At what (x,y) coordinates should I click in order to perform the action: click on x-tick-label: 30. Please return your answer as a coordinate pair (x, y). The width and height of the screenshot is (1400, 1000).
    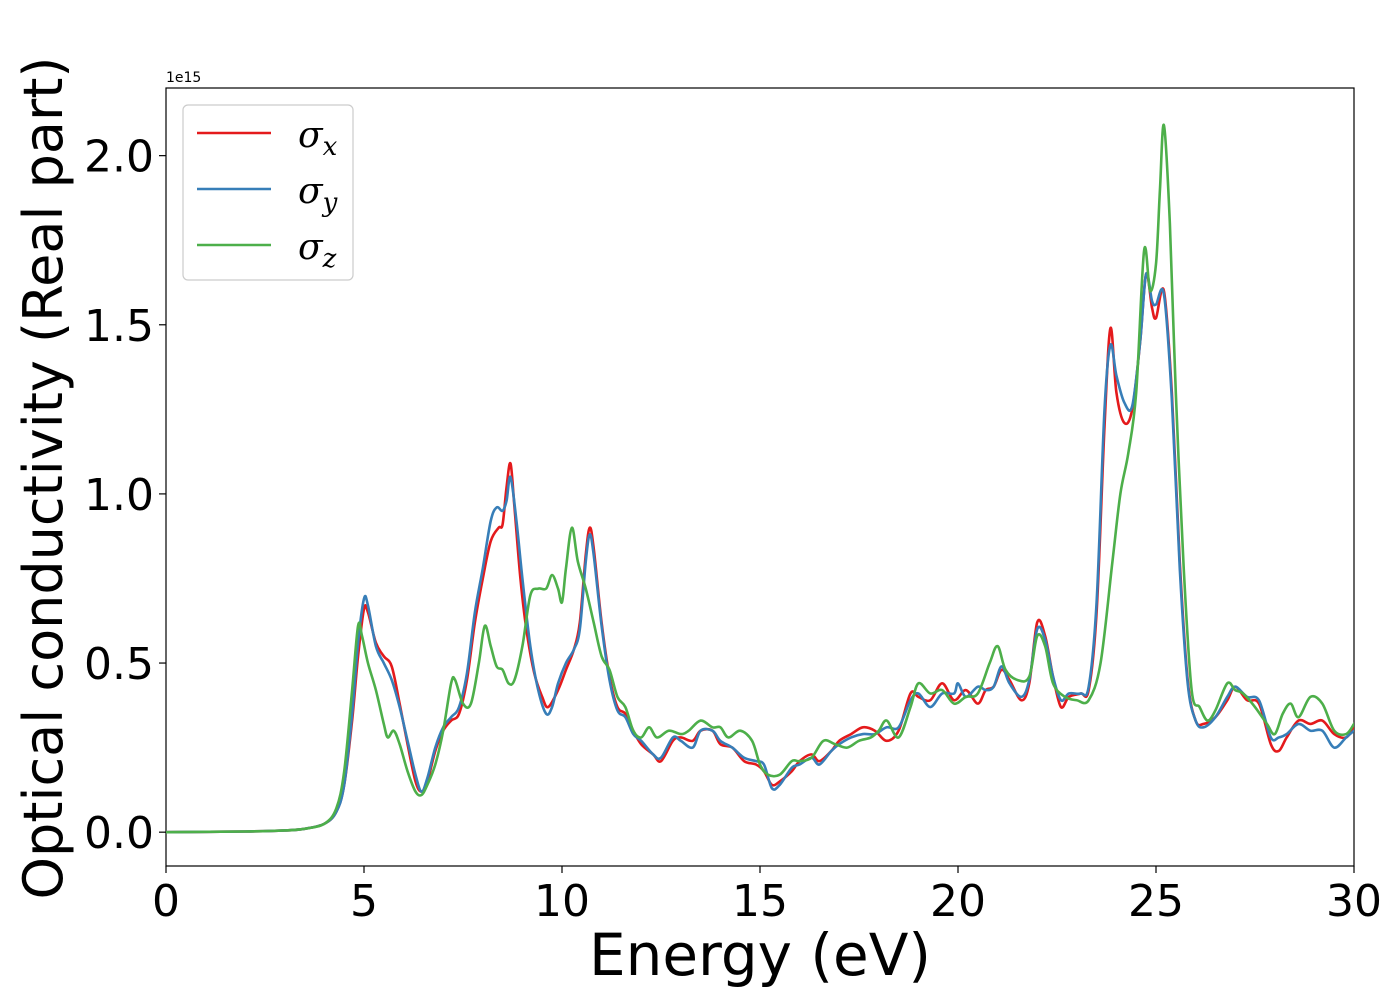
    Looking at the image, I should click on (1354, 901).